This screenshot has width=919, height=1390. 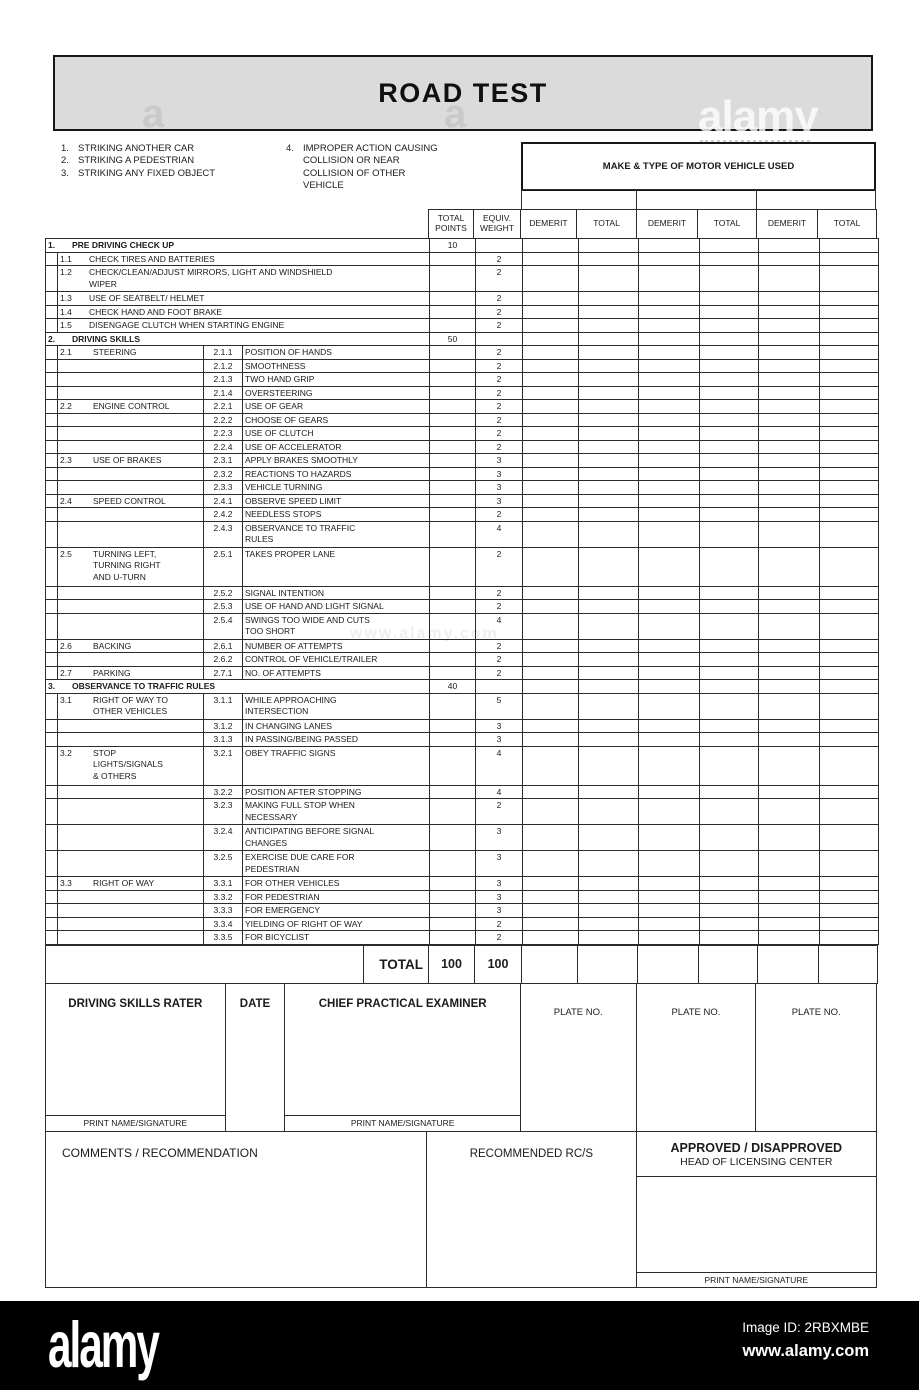 What do you see at coordinates (131, 406) in the screenshot?
I see `category-text: ENGINE CONTROL` at bounding box center [131, 406].